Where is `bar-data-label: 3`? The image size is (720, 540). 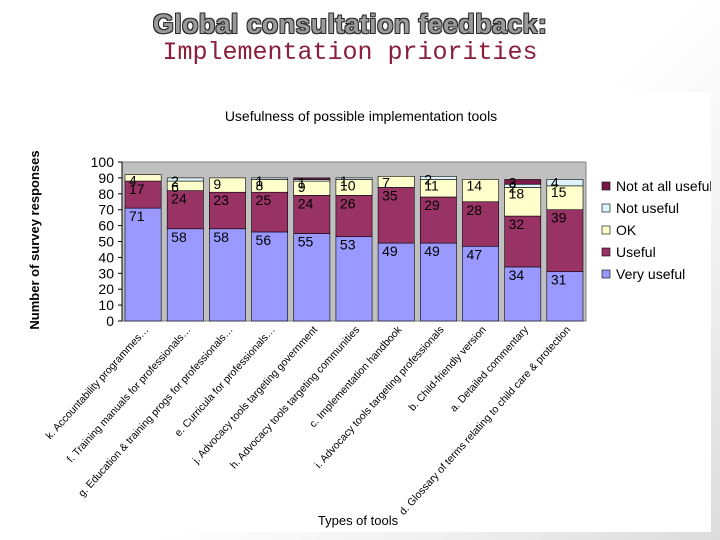 bar-data-label: 3 is located at coordinates (513, 182).